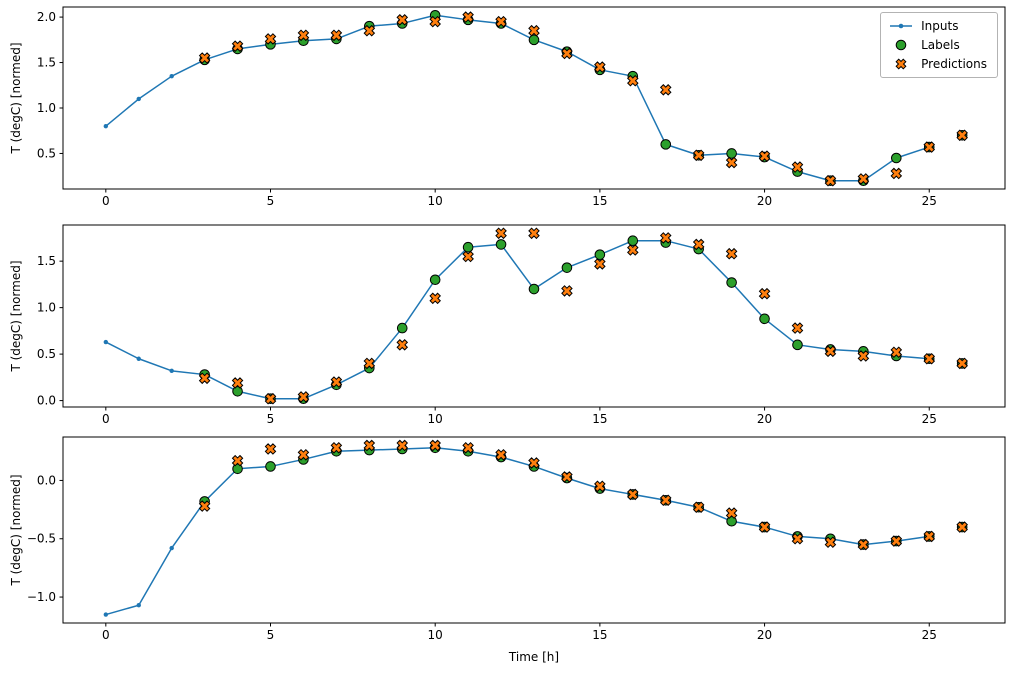 This screenshot has height=683, width=1012. What do you see at coordinates (435, 635) in the screenshot?
I see `x-tick-label: 10` at bounding box center [435, 635].